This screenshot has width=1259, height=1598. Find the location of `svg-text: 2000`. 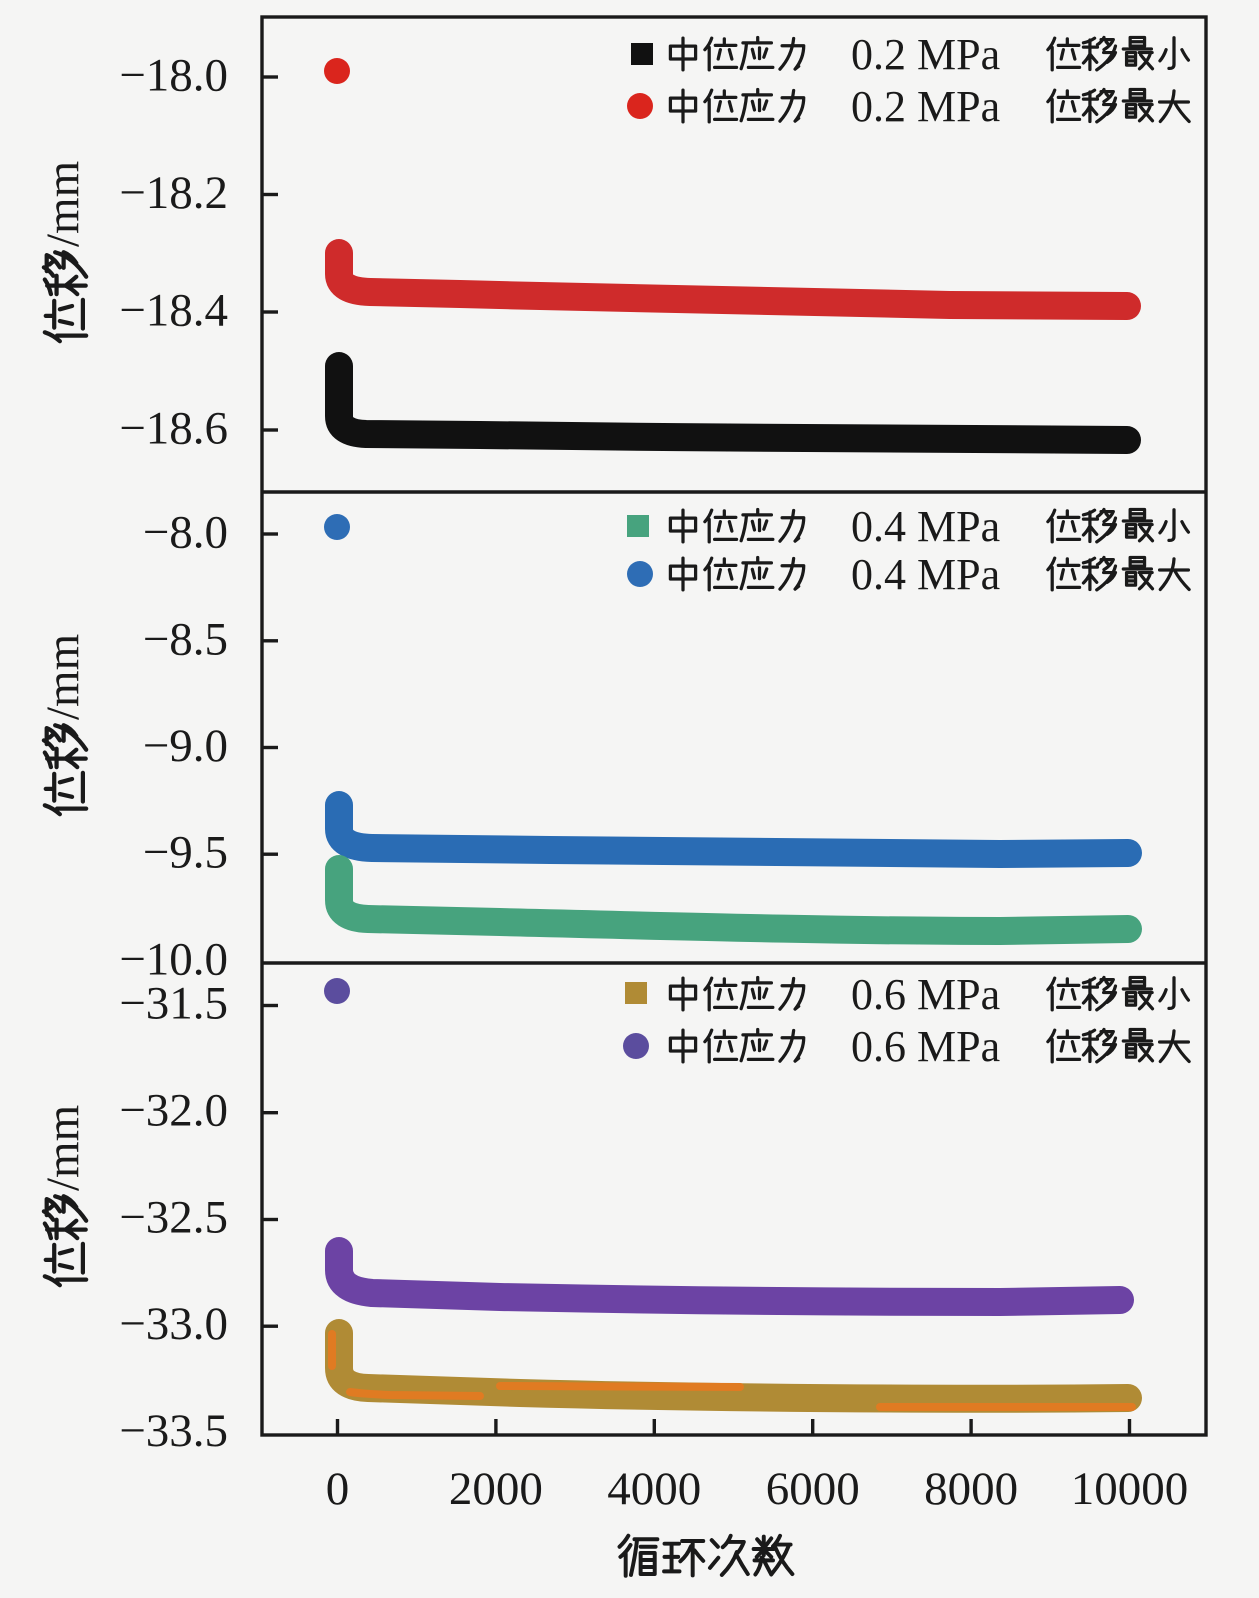

svg-text: 2000 is located at coordinates (496, 1489).